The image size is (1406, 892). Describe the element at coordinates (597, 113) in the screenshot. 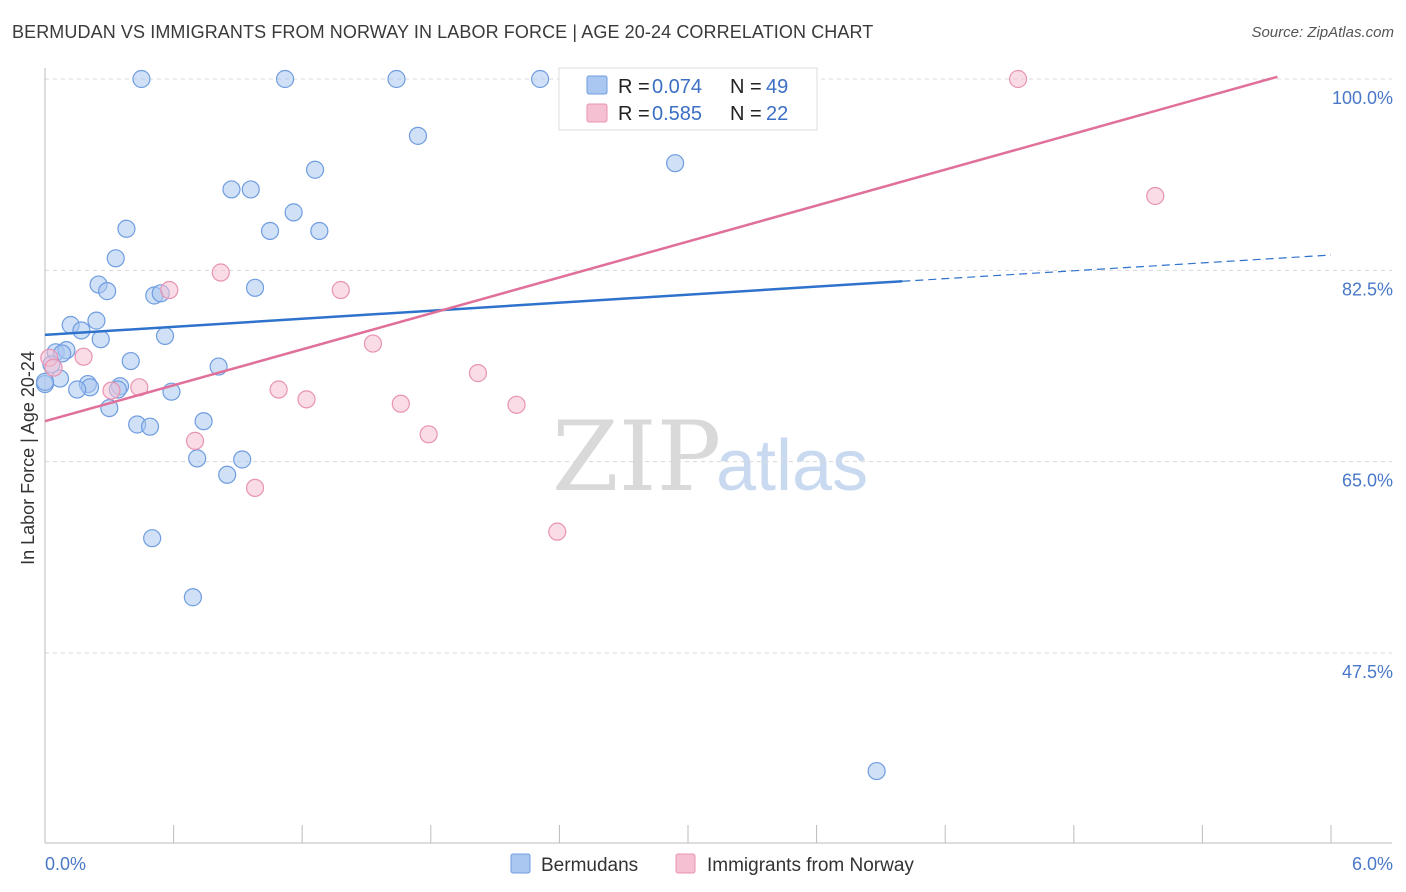

I see `legend-swatch-norway` at that location.